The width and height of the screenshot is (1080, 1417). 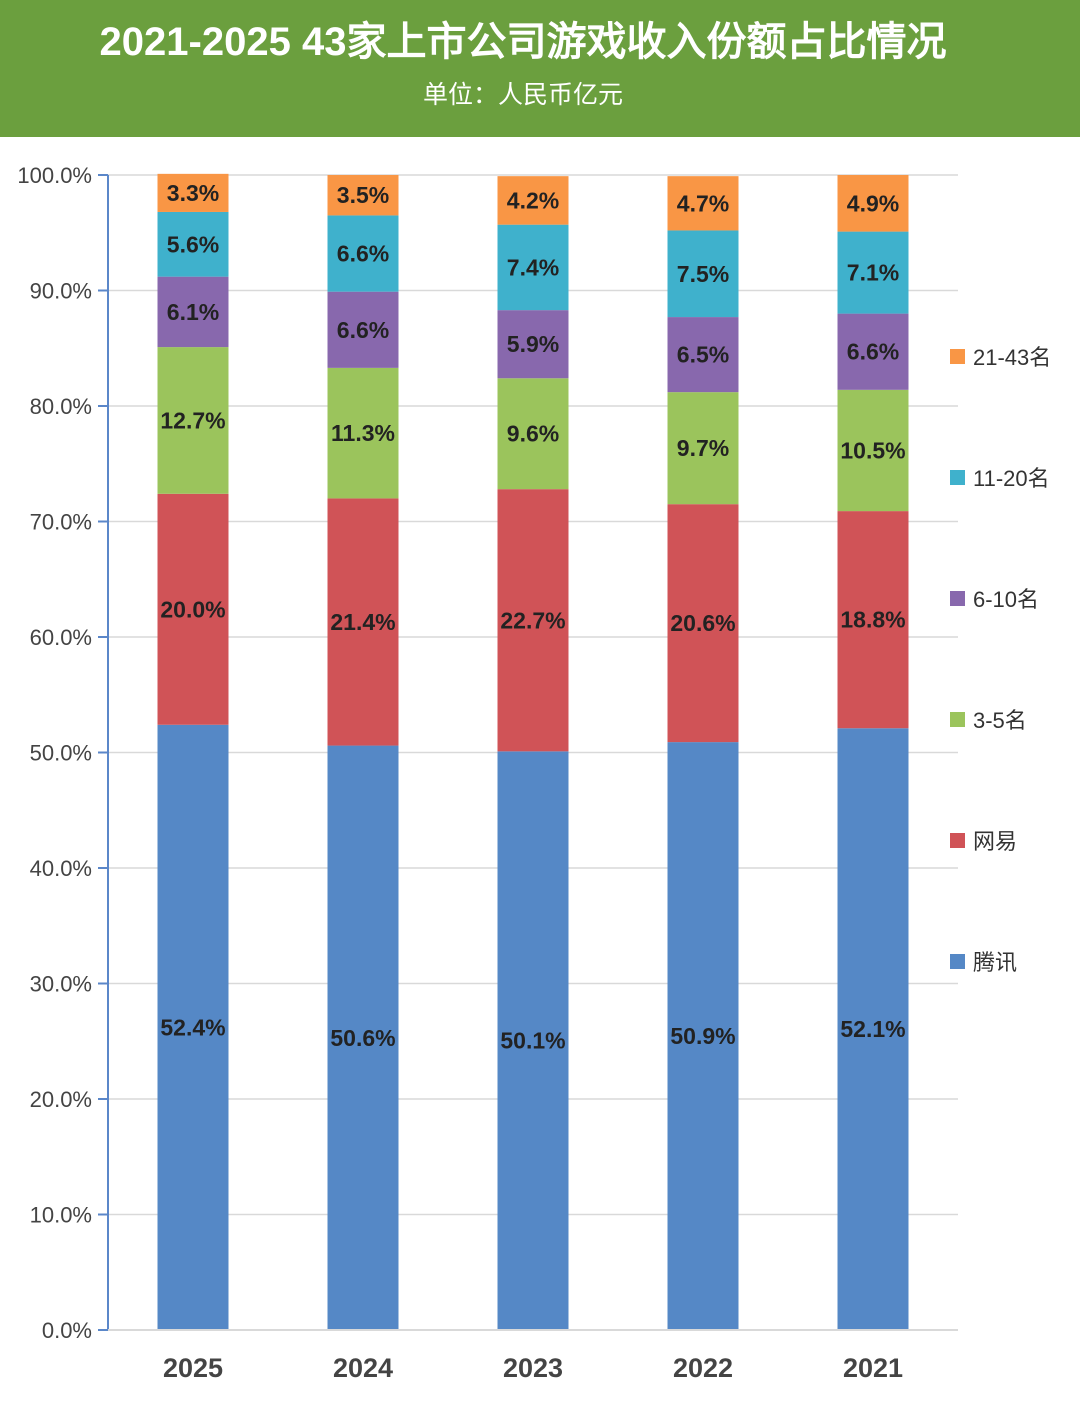 I want to click on data-label: 21.4%, so click(x=362, y=622).